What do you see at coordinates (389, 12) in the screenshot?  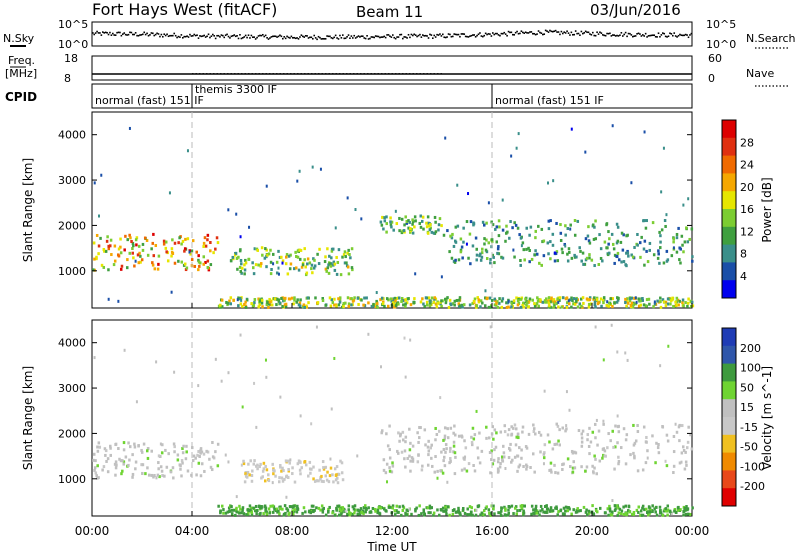 I see `beam-label: Beam 11` at bounding box center [389, 12].